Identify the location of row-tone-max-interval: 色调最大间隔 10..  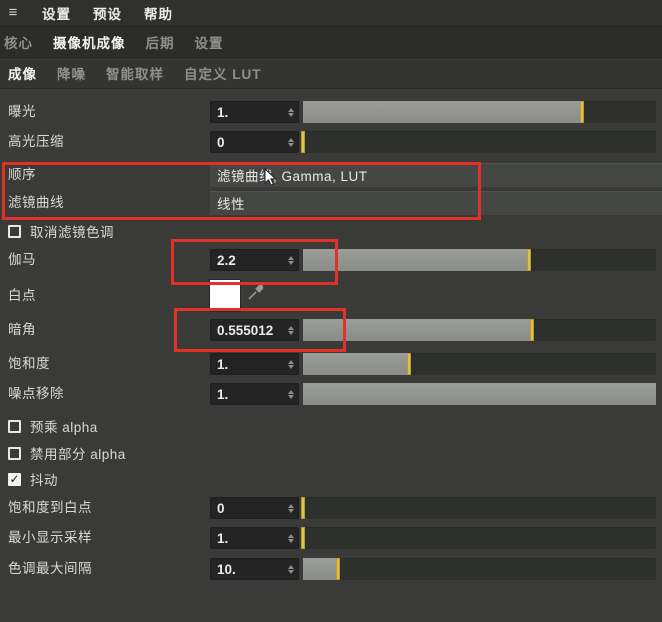
(331, 569).